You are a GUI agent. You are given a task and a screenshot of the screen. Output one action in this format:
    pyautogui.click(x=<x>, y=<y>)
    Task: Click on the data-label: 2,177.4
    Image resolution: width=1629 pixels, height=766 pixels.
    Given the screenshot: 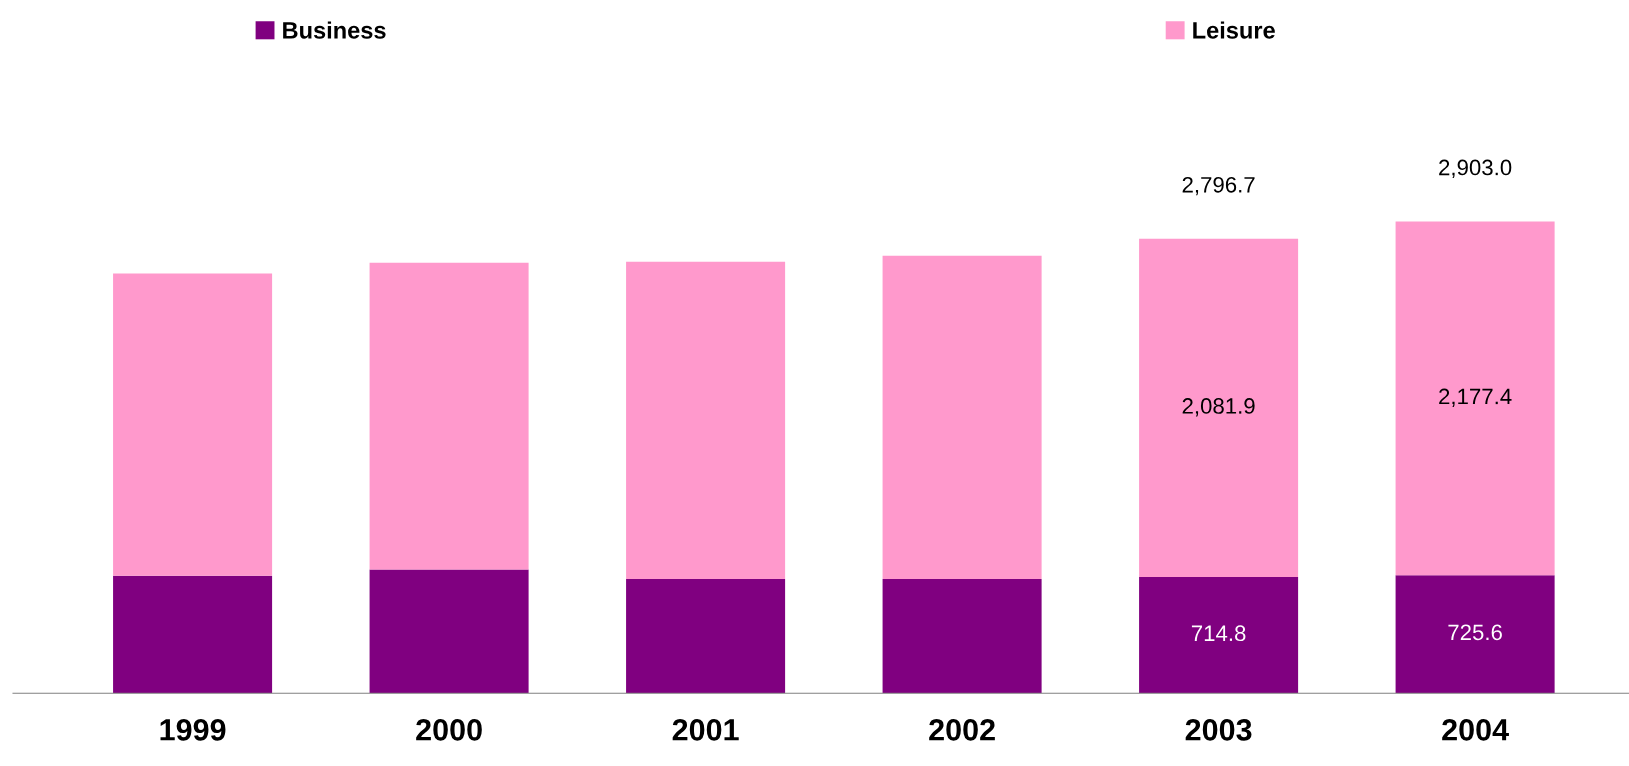 What is the action you would take?
    pyautogui.click(x=1475, y=397)
    